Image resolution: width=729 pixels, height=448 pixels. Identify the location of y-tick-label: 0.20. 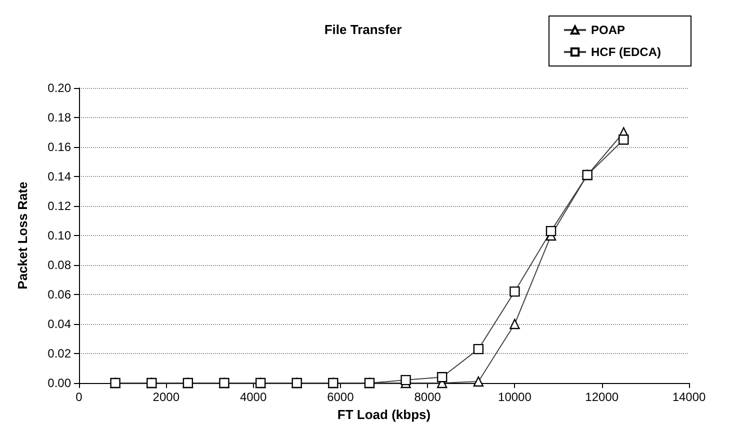
(60, 88).